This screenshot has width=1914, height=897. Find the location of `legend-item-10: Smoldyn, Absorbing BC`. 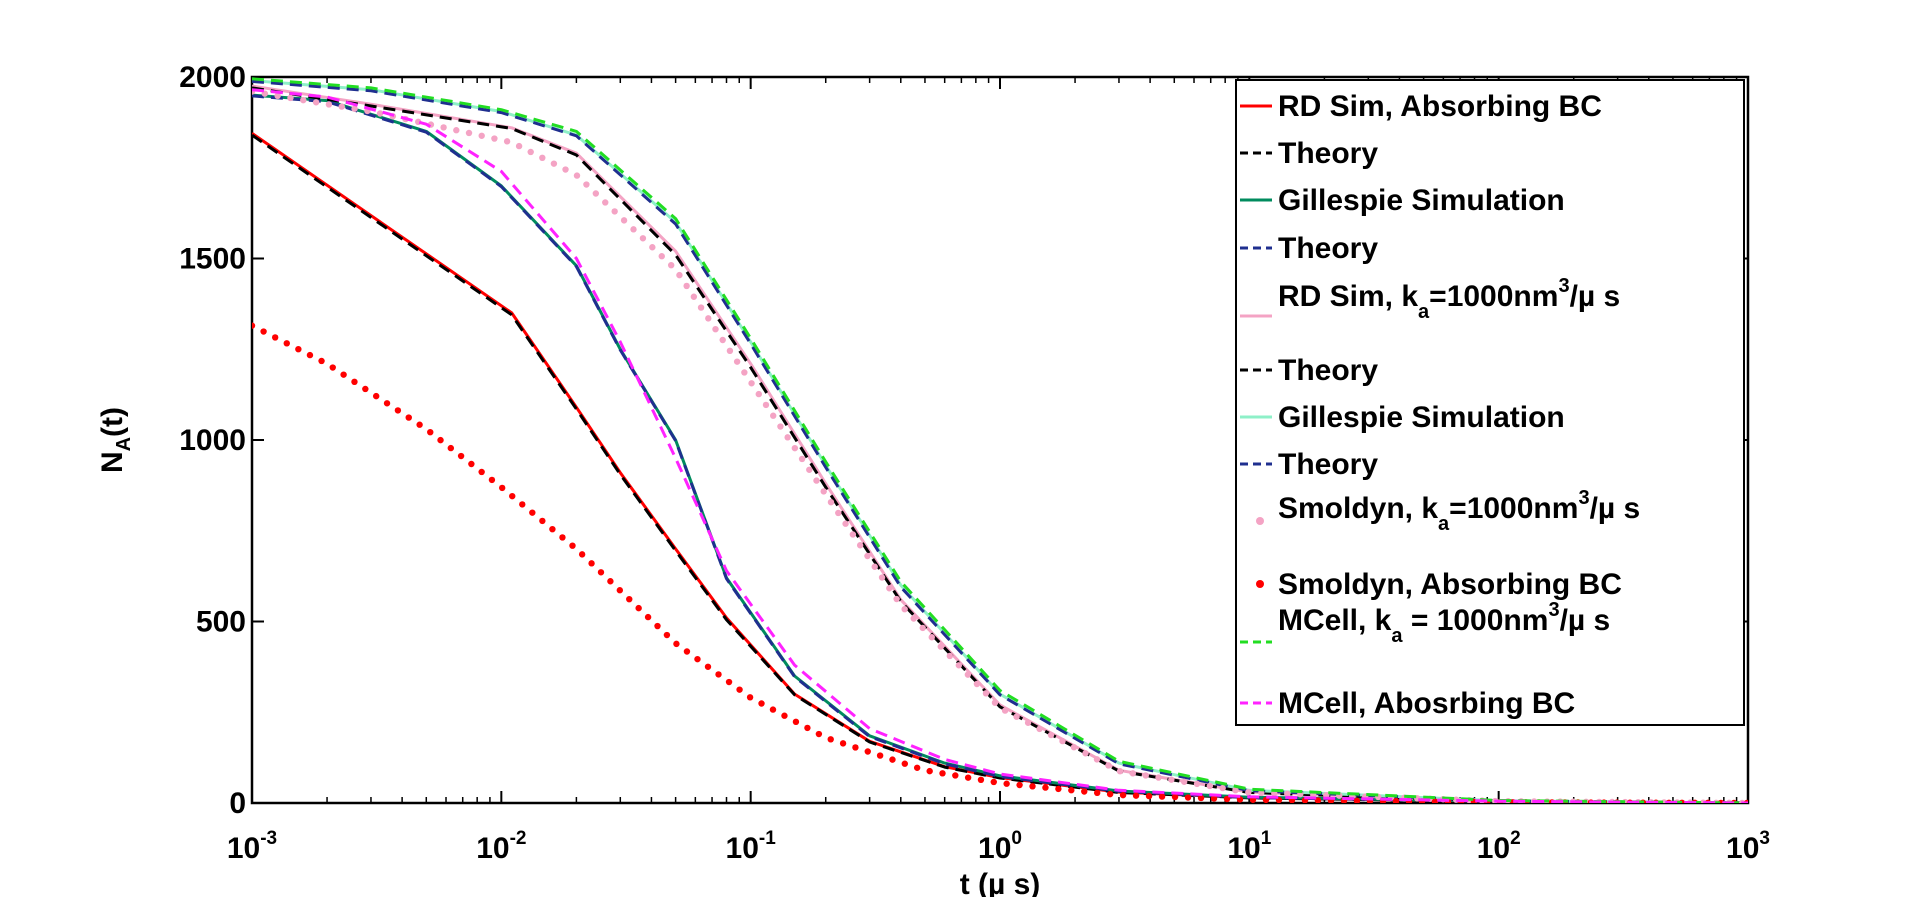

legend-item-10: Smoldyn, Absorbing BC is located at coordinates (1439, 584).